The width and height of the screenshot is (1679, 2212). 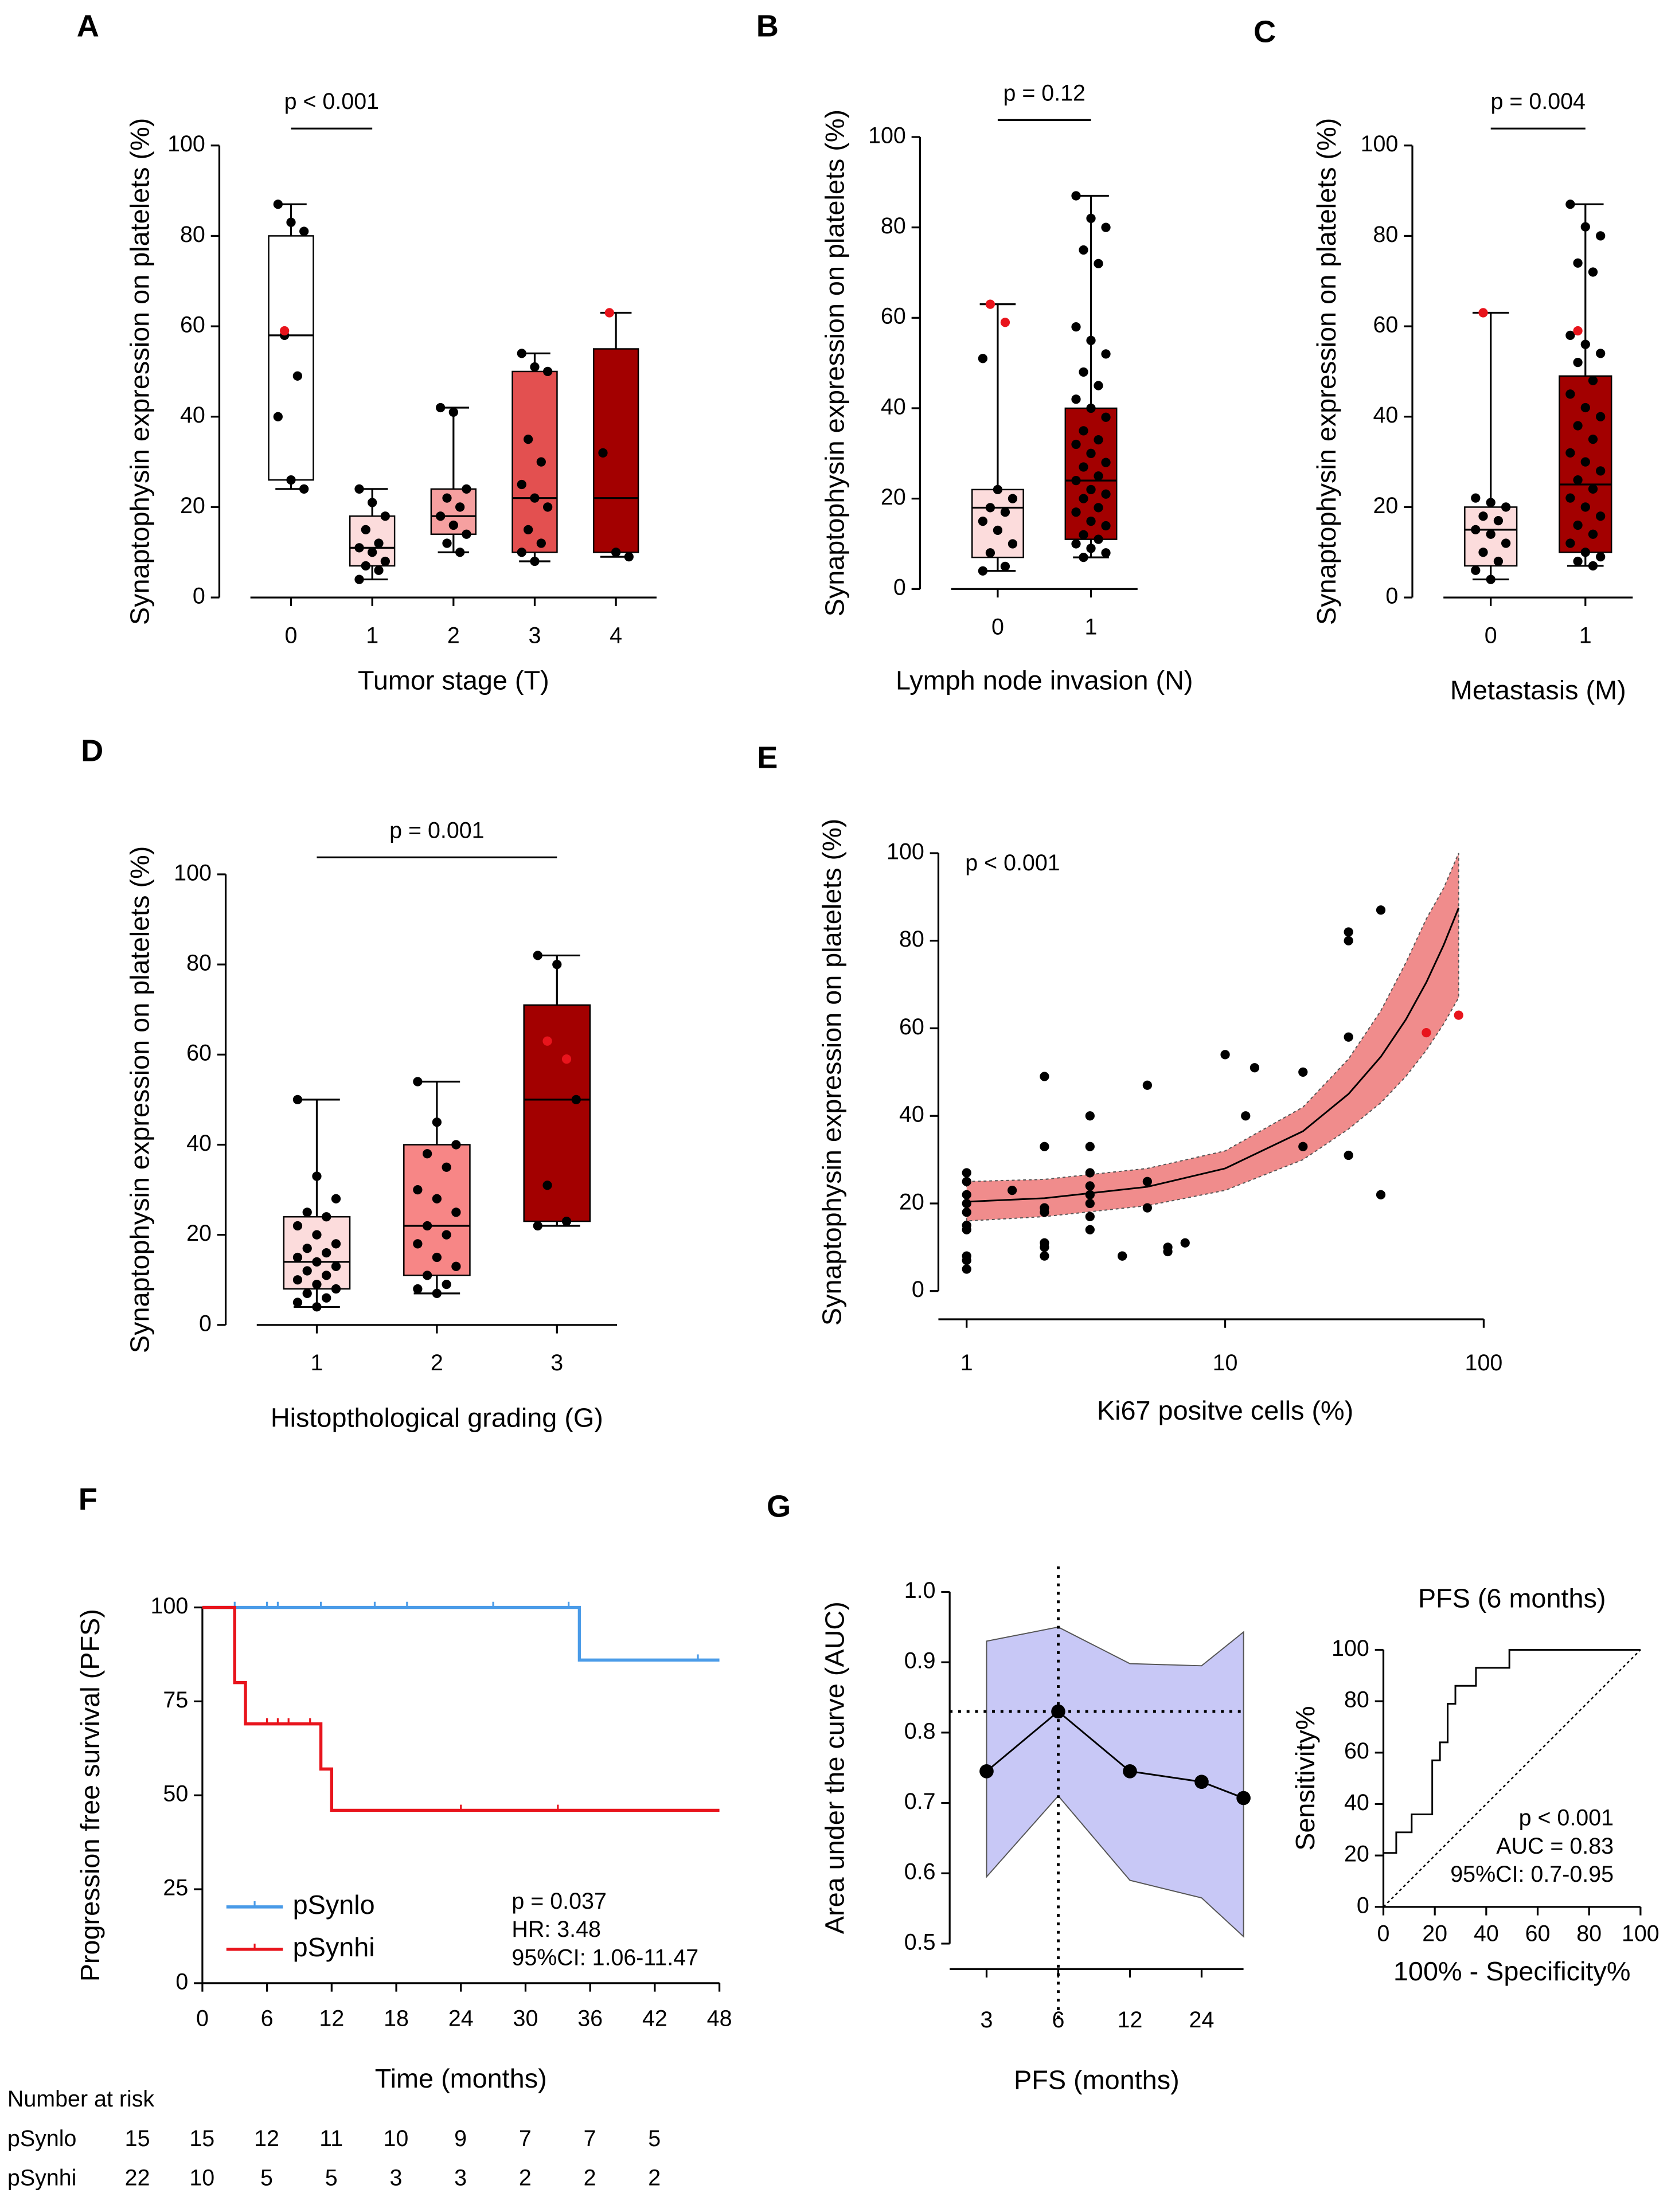 What do you see at coordinates (556, 1929) in the screenshot?
I see `annotation: HR: 3.48` at bounding box center [556, 1929].